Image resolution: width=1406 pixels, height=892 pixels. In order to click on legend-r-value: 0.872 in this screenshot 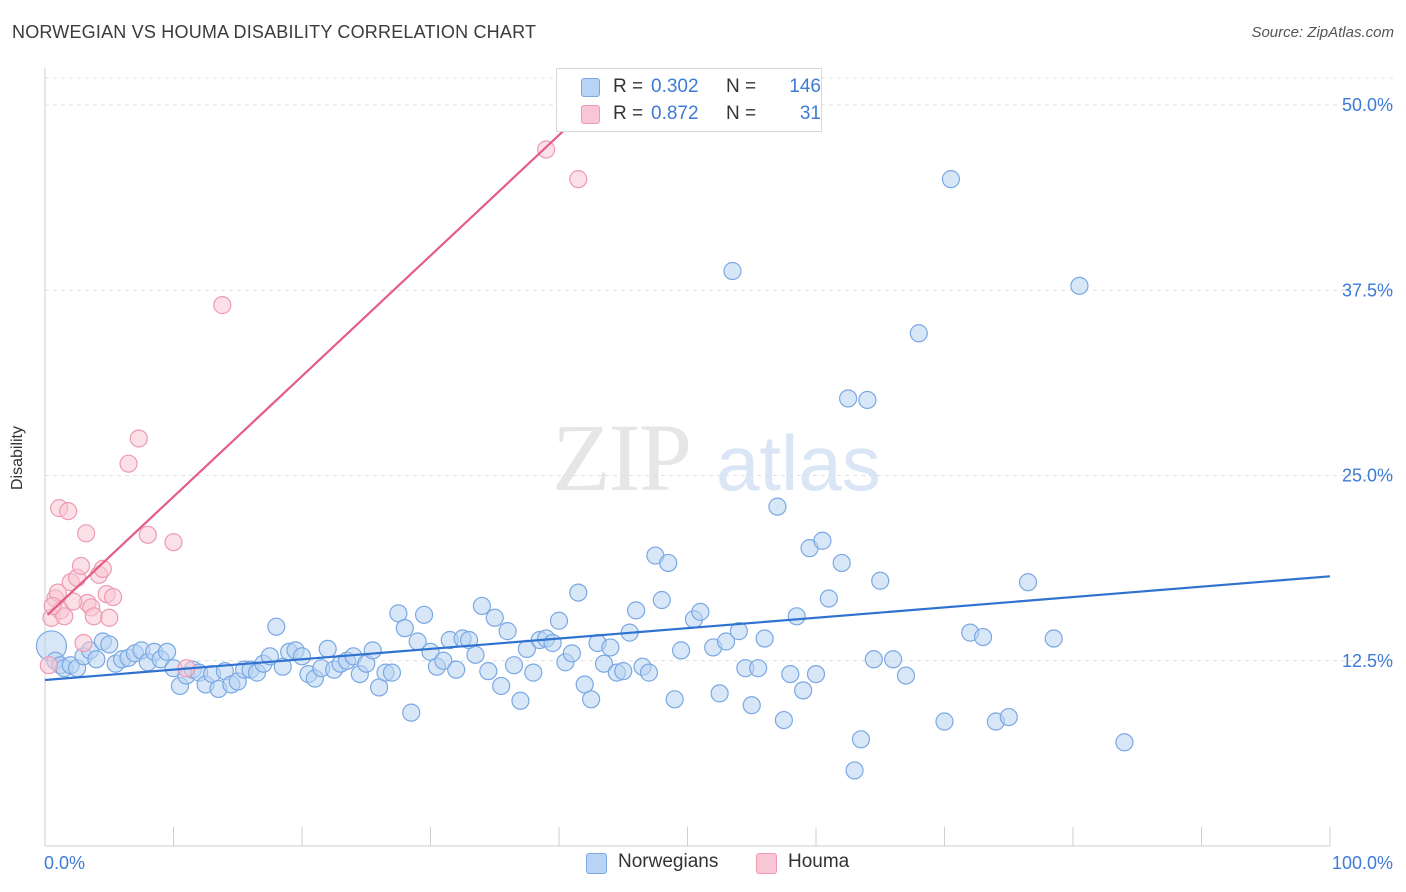, I will do `click(675, 113)`.